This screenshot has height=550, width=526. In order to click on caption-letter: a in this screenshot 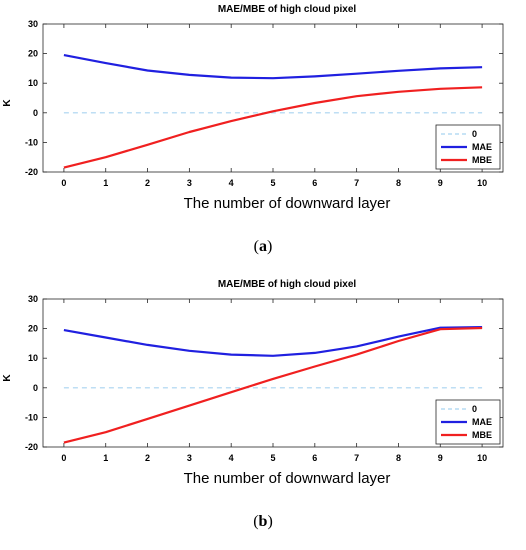, I will do `click(263, 246)`.